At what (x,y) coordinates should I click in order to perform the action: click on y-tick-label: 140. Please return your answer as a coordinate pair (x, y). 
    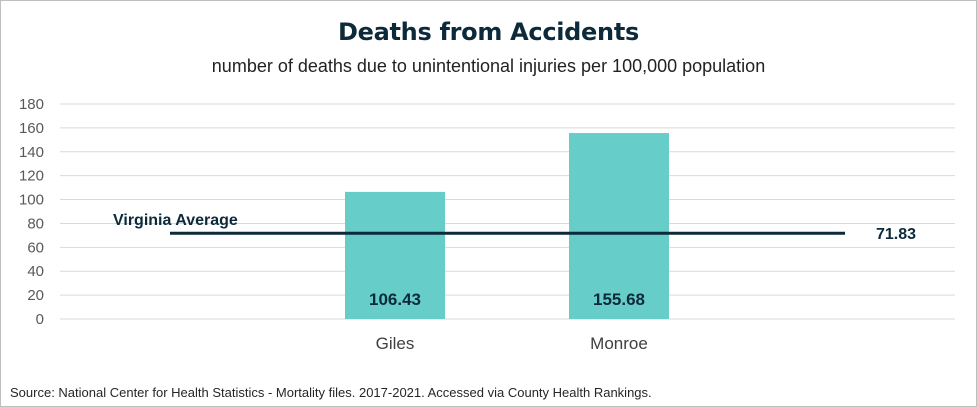
    Looking at the image, I should click on (31, 152).